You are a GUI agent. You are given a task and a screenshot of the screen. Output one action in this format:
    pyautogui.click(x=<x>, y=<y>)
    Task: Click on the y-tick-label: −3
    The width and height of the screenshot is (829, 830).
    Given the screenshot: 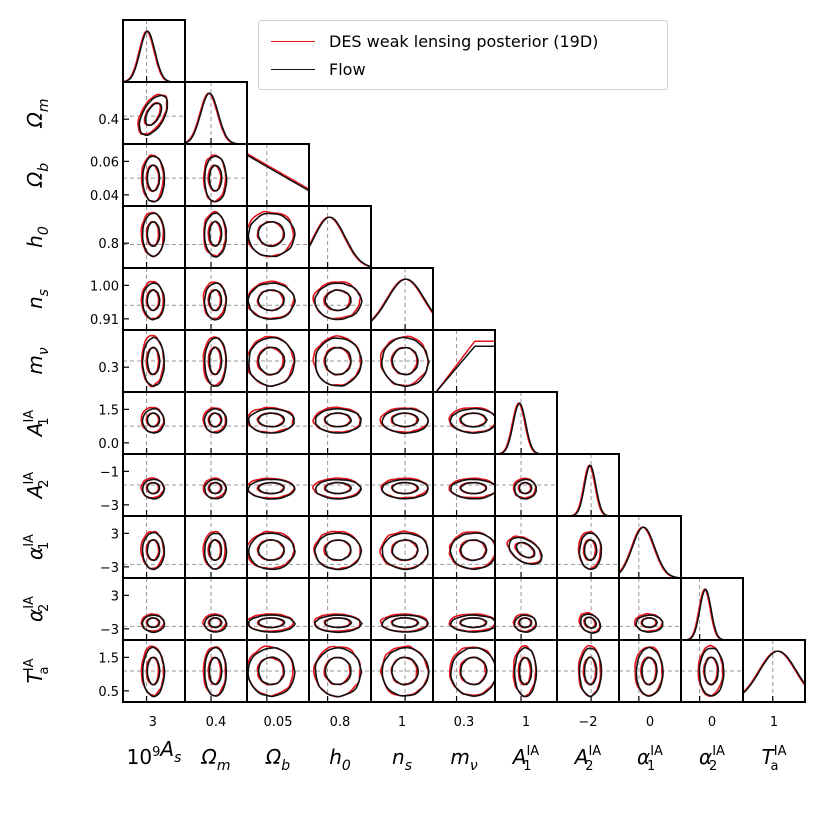 What is the action you would take?
    pyautogui.click(x=109, y=568)
    